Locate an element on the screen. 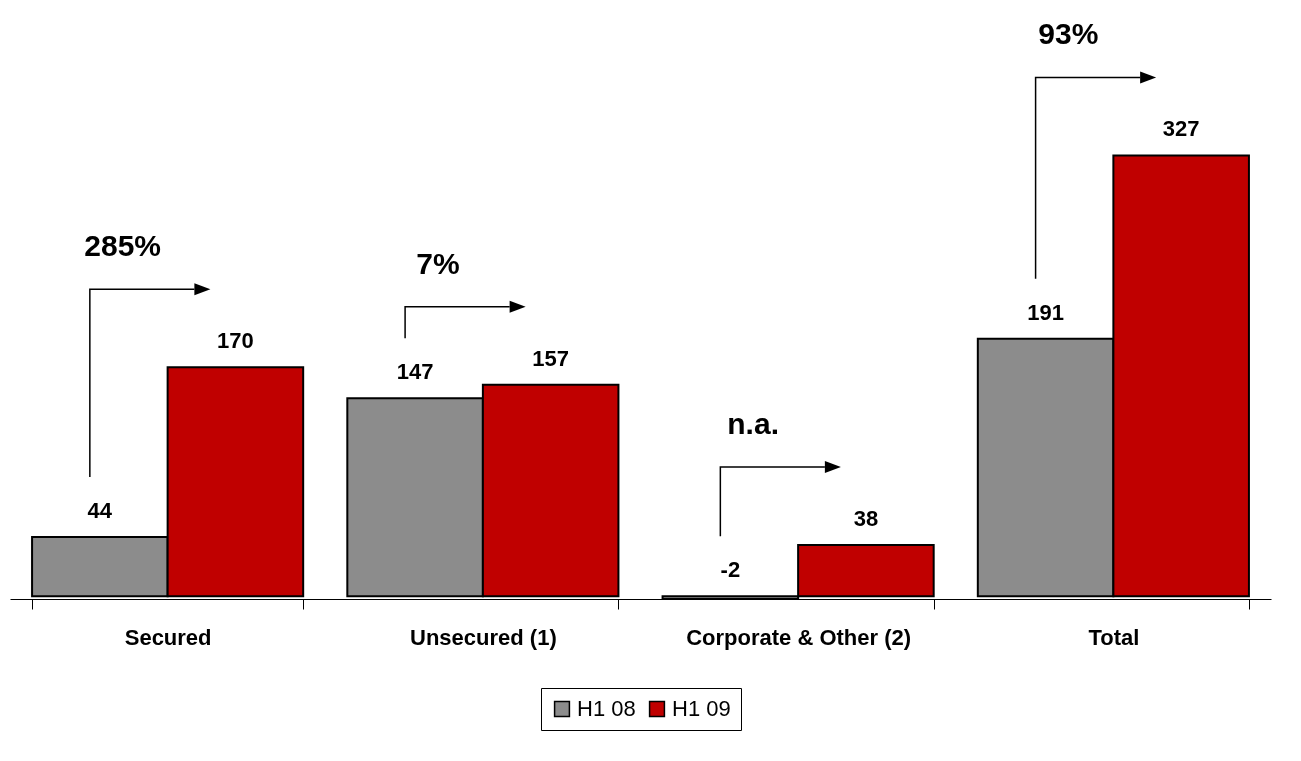  x-tick-label: Corporate & Other (2) is located at coordinates (799, 637).